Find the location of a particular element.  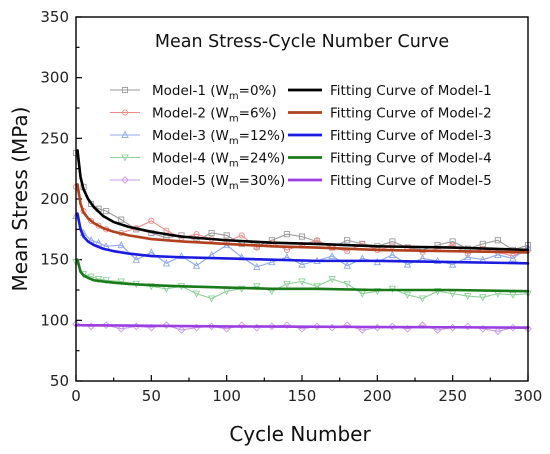

x-tick-label: 250 is located at coordinates (452, 396).